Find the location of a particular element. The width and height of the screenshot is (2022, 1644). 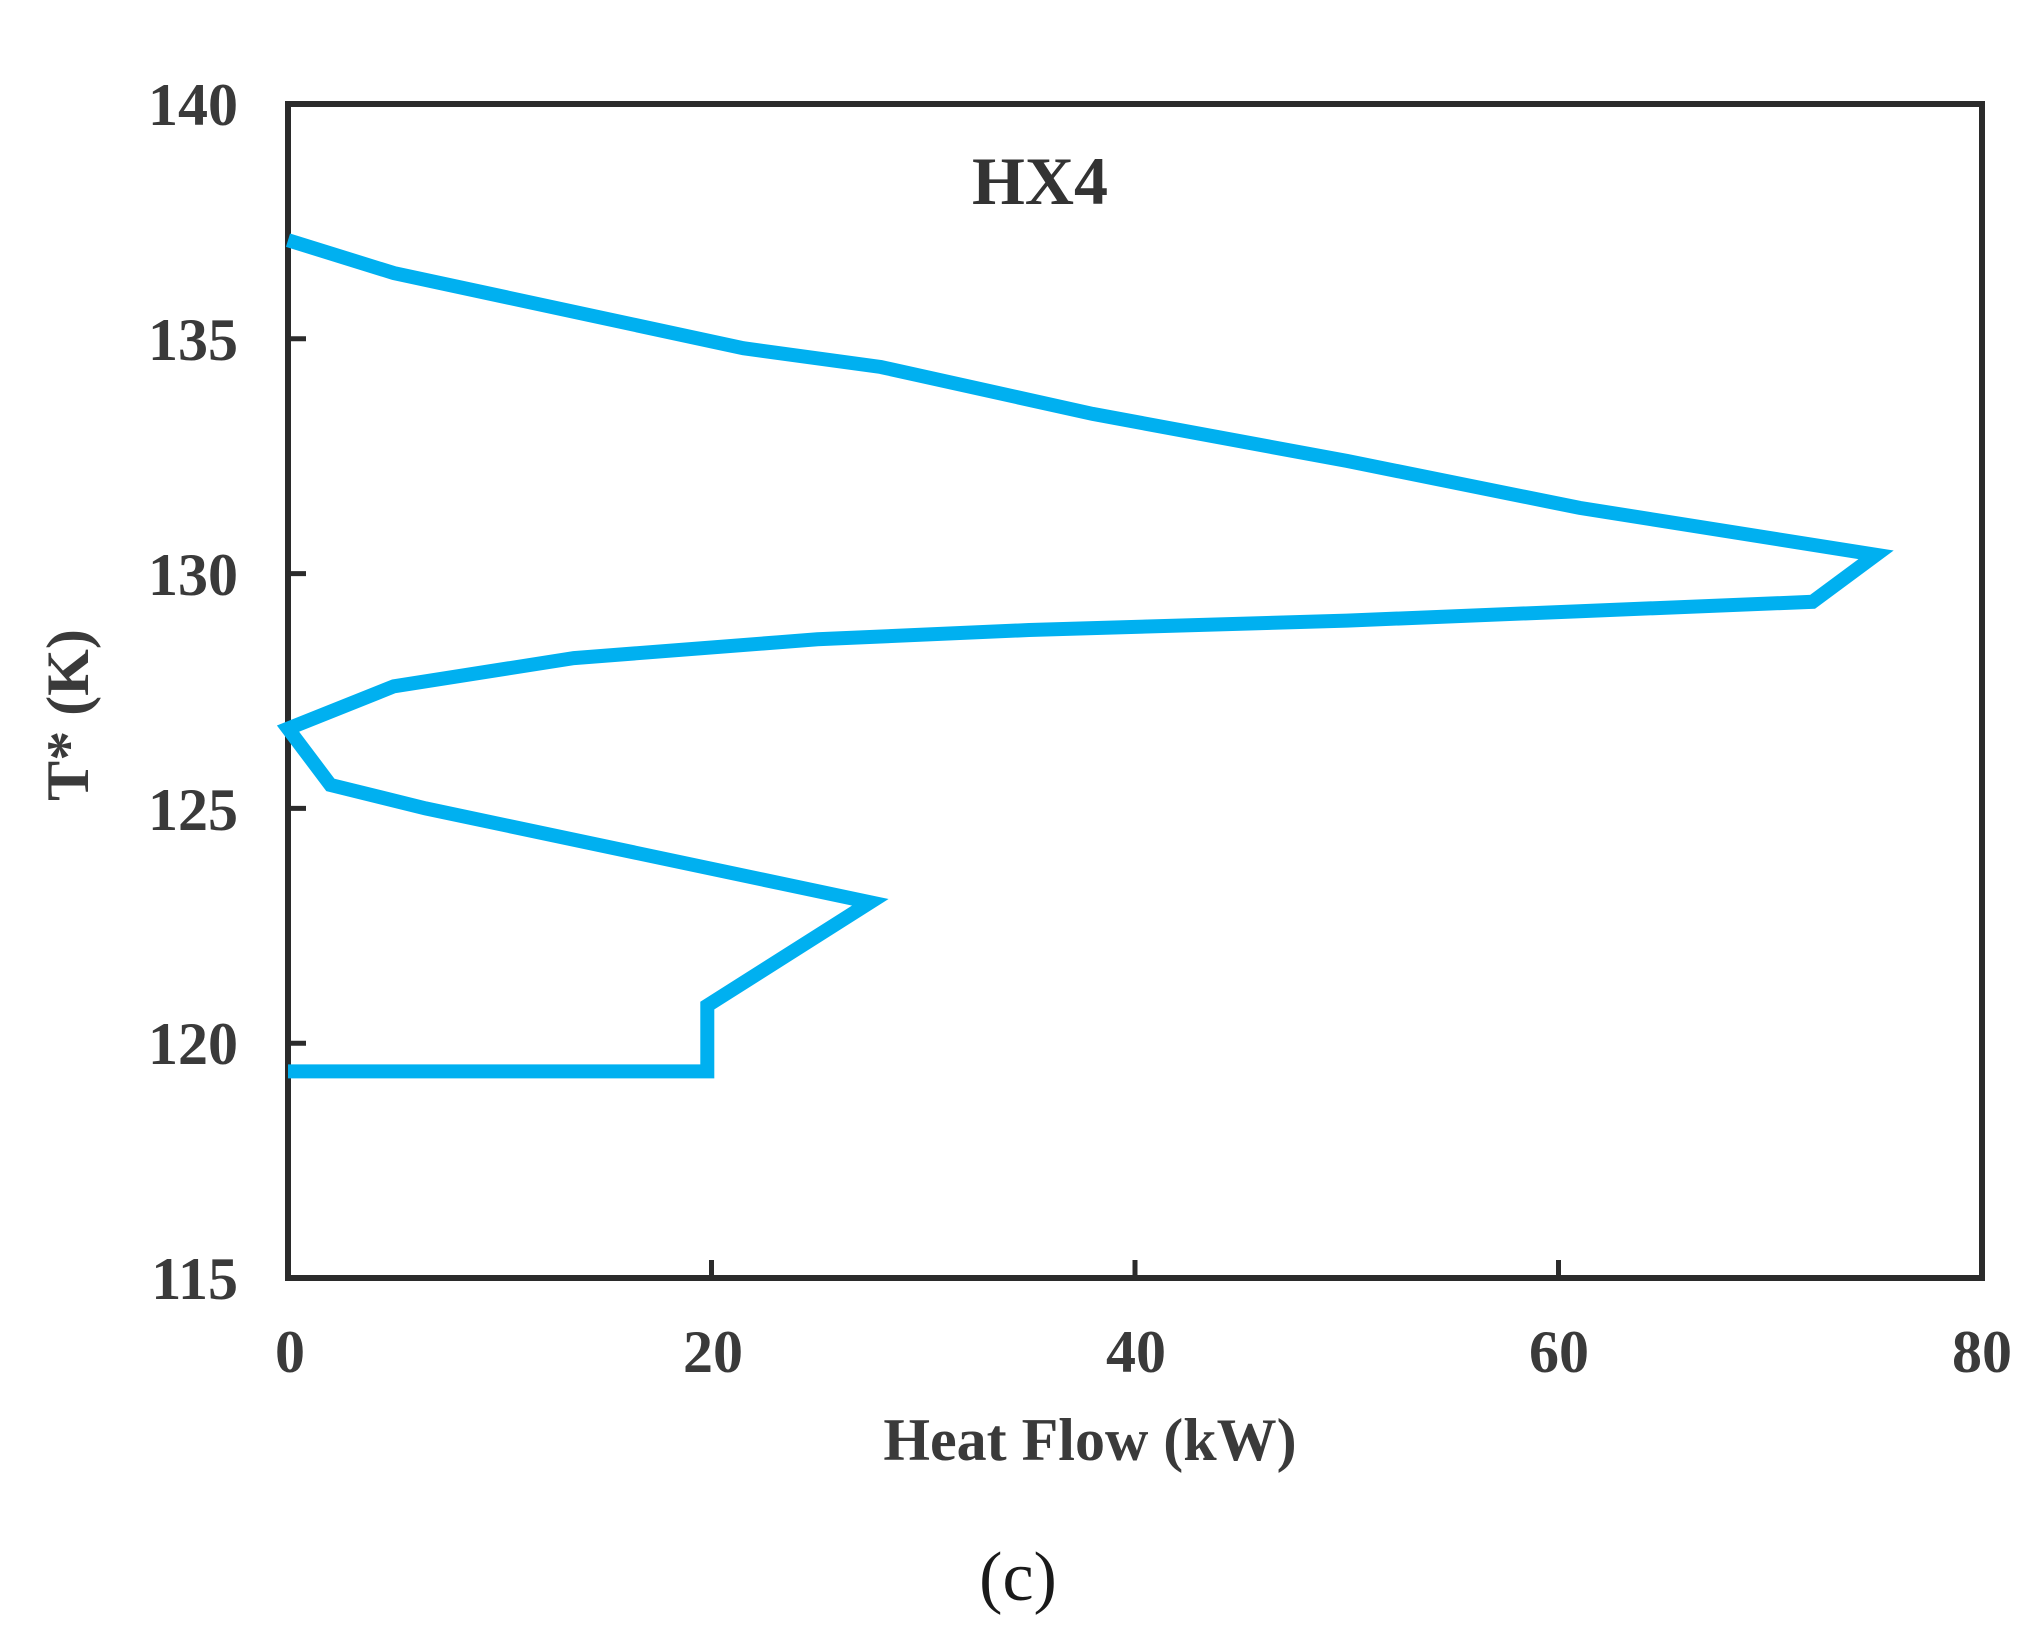

x-tick-label-40: 40 is located at coordinates (1136, 1352).